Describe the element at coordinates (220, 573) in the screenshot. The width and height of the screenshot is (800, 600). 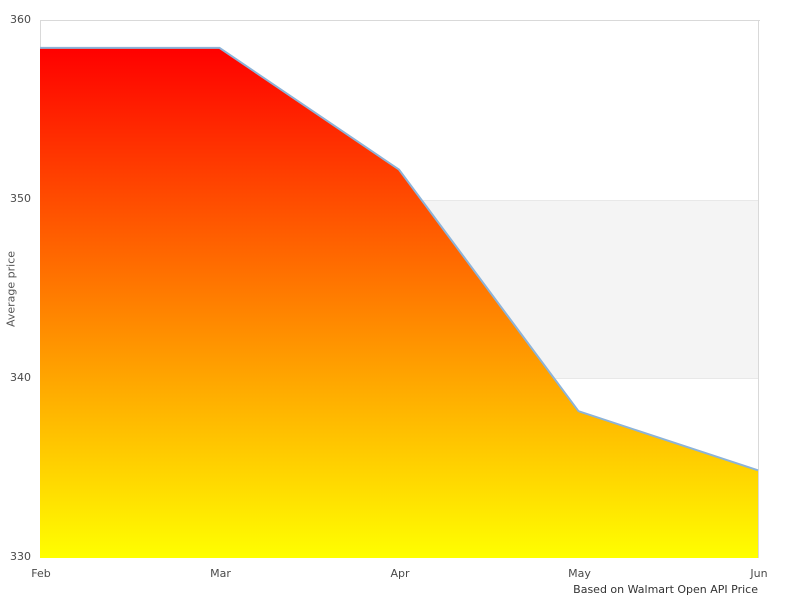
I see `x-tick-label: Mar` at that location.